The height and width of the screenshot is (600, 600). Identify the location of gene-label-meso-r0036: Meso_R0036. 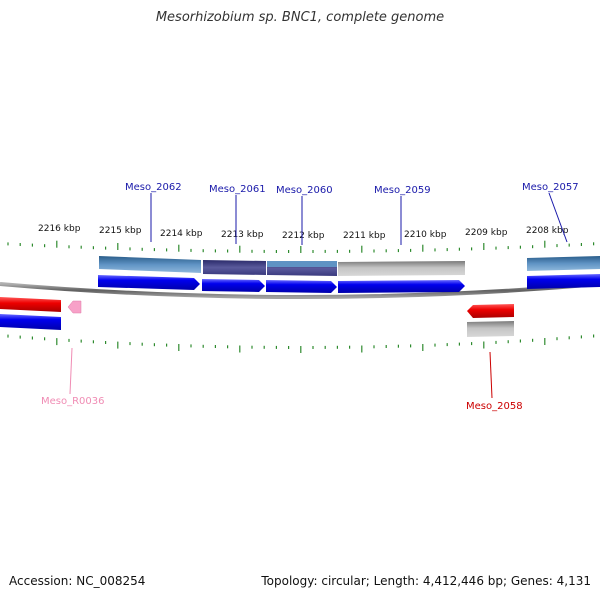
(73, 401).